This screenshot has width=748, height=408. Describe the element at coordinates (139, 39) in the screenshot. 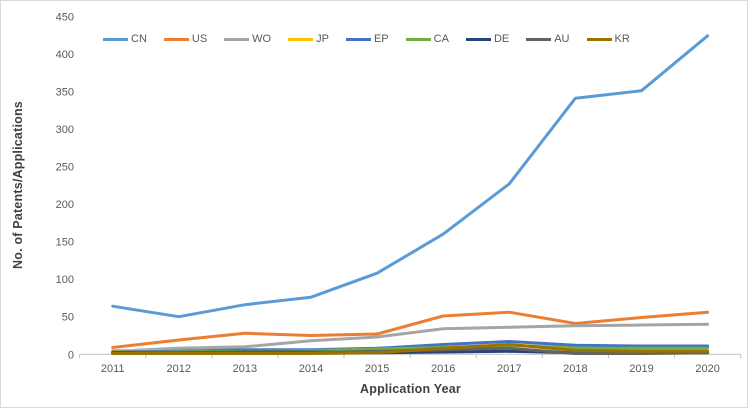

I see `legend-label: CN` at that location.